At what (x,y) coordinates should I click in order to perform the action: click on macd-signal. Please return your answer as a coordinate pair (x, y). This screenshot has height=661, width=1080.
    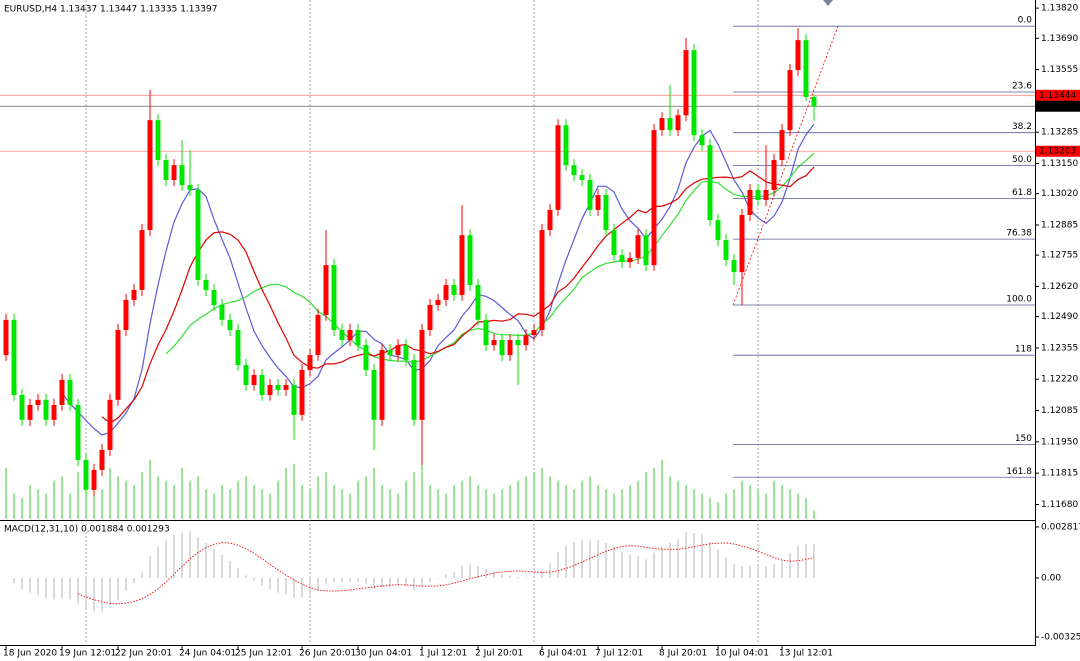
    Looking at the image, I should click on (446, 573).